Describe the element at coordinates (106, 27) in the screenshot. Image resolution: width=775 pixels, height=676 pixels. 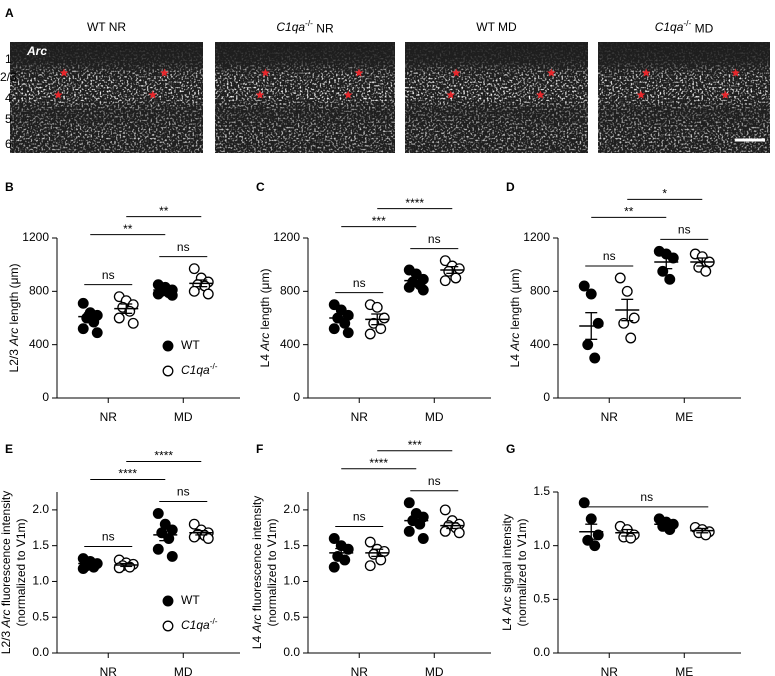
I see `image-title: WT NR` at that location.